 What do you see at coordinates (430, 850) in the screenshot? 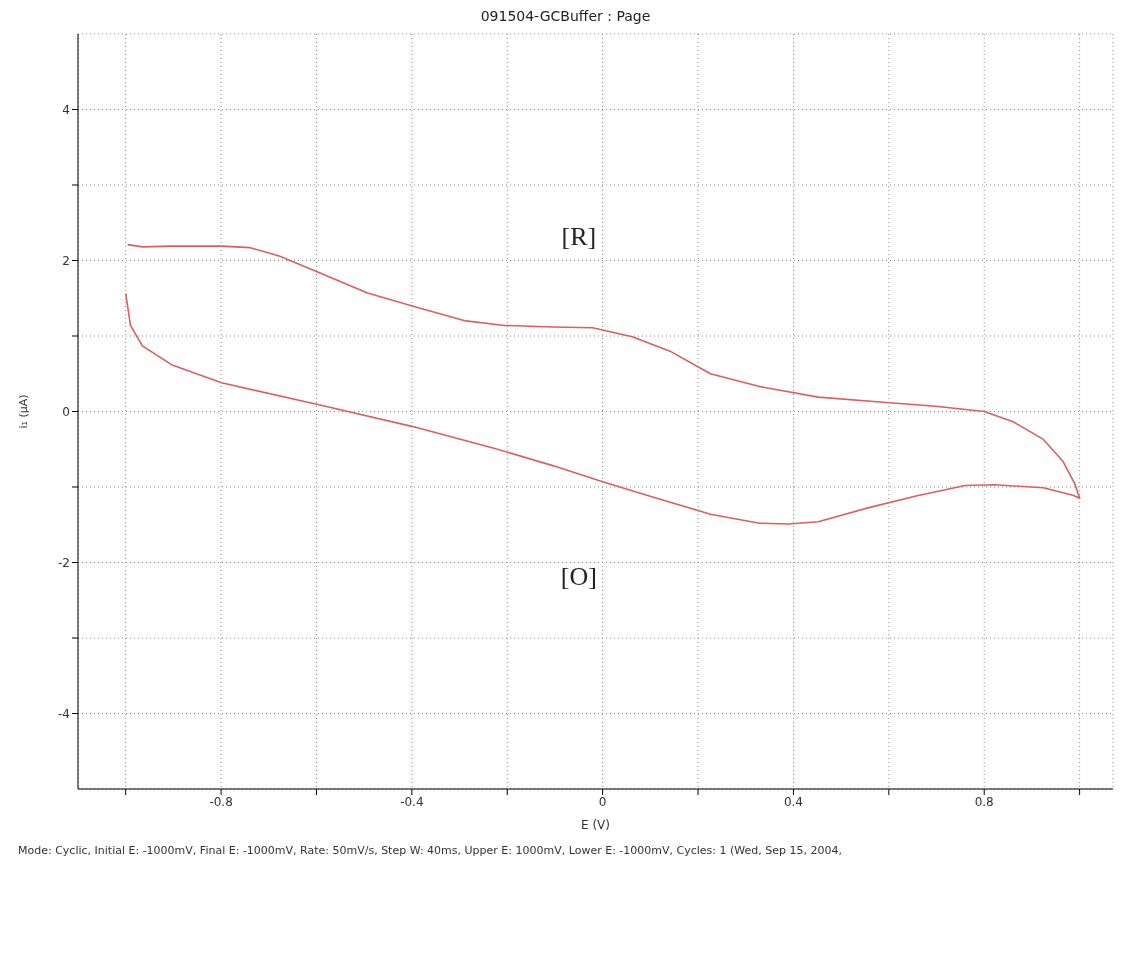
I see `text: Mode: Cyclic, Initial E: -1000mV, Final E: -1000mV, Rate: 50mV/s, Step W: 40ms, Upper E: 1000mV, Lower E: -1000mV, Cycles: 1 (Wed, Sep 15, 2004,` at bounding box center [430, 850].